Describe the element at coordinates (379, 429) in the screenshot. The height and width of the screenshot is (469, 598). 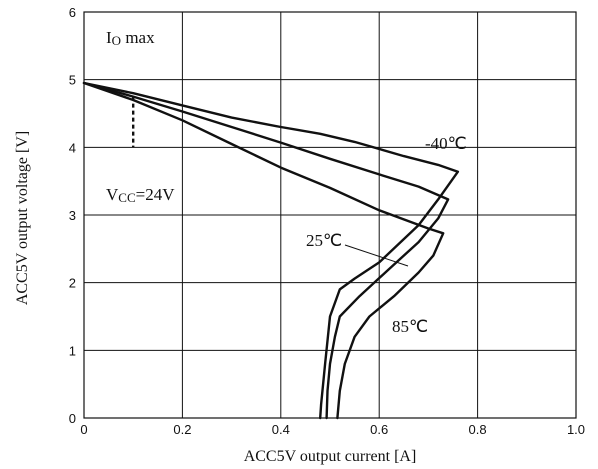
I see `x-tick-label: 0.6` at that location.